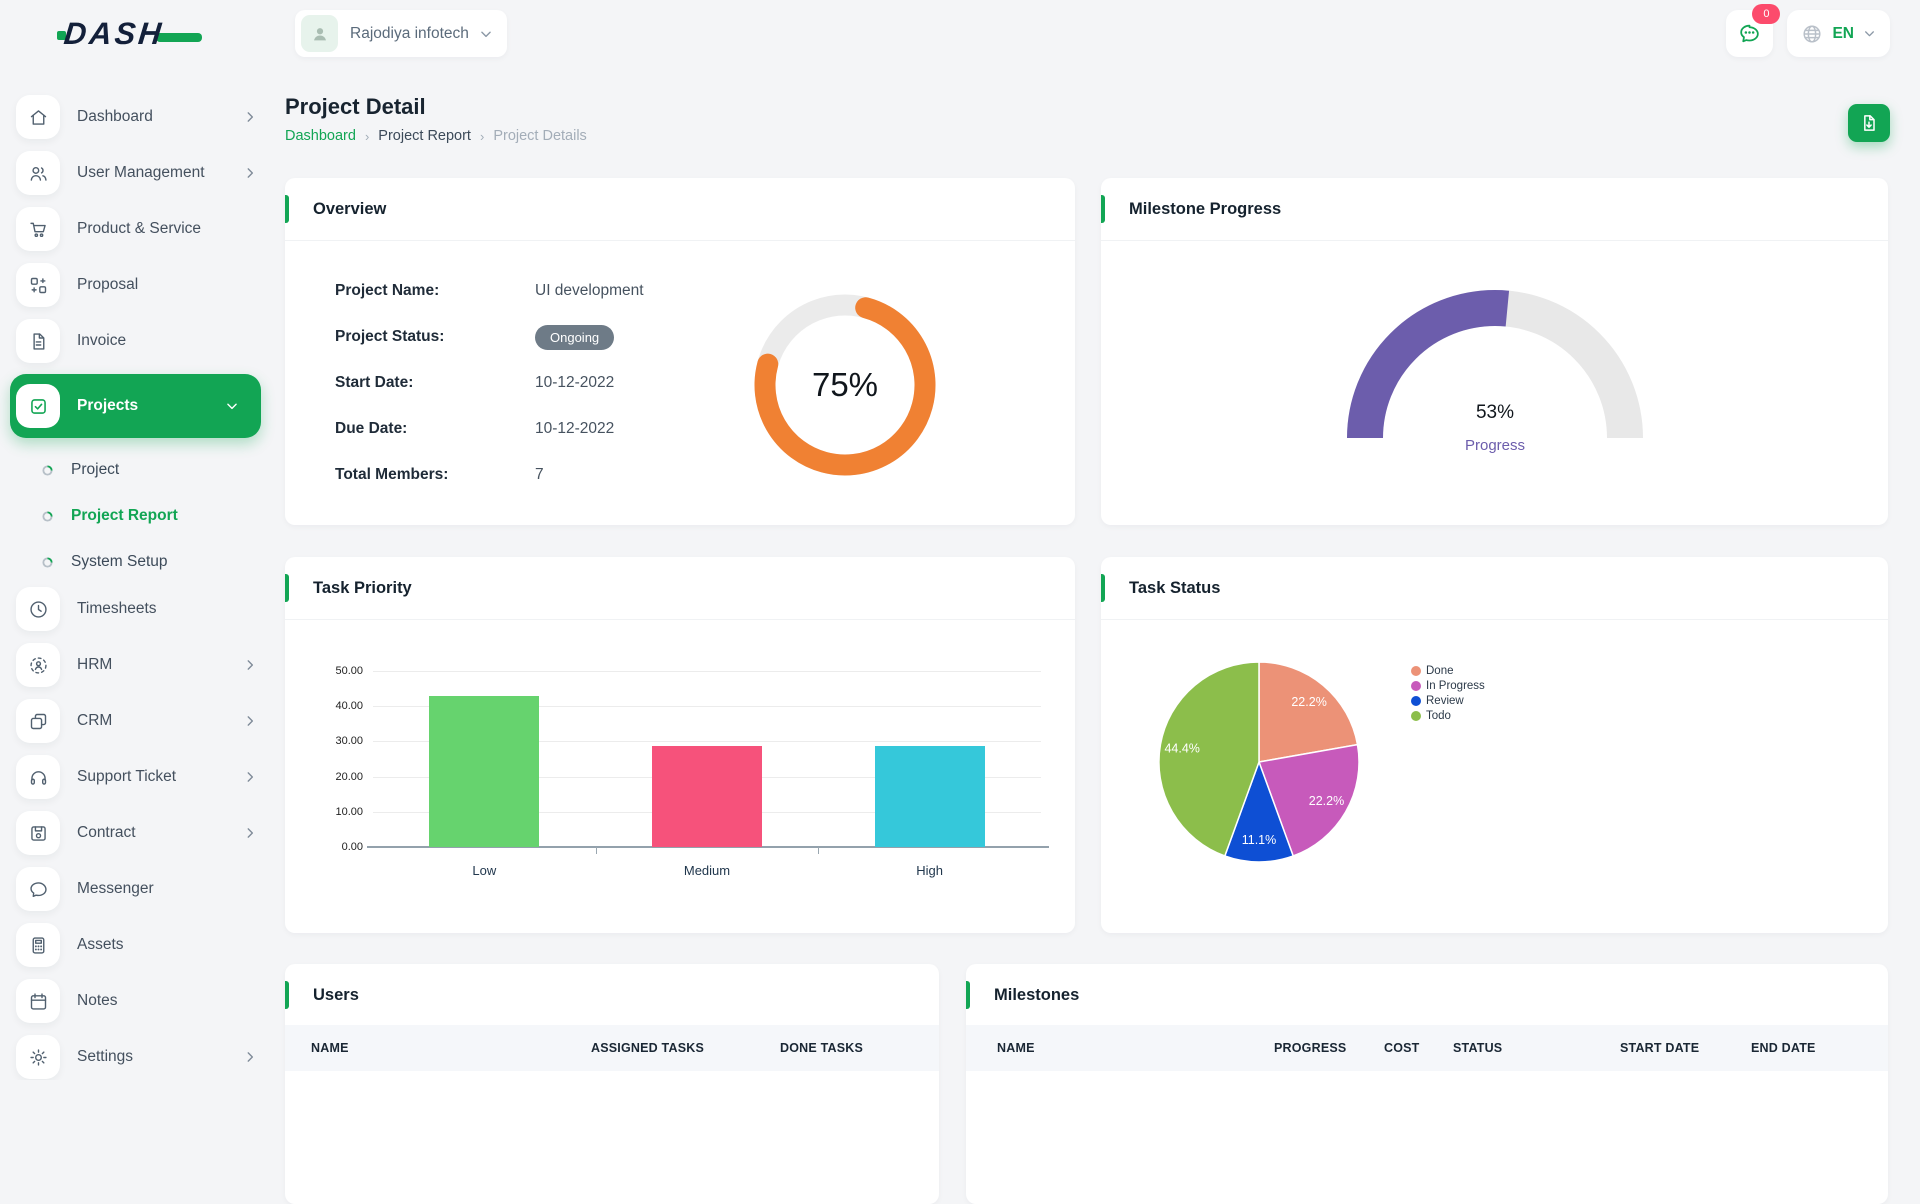 The width and height of the screenshot is (1920, 1204). Describe the element at coordinates (330, 1048) in the screenshot. I see `column-header-name: NAME` at that location.